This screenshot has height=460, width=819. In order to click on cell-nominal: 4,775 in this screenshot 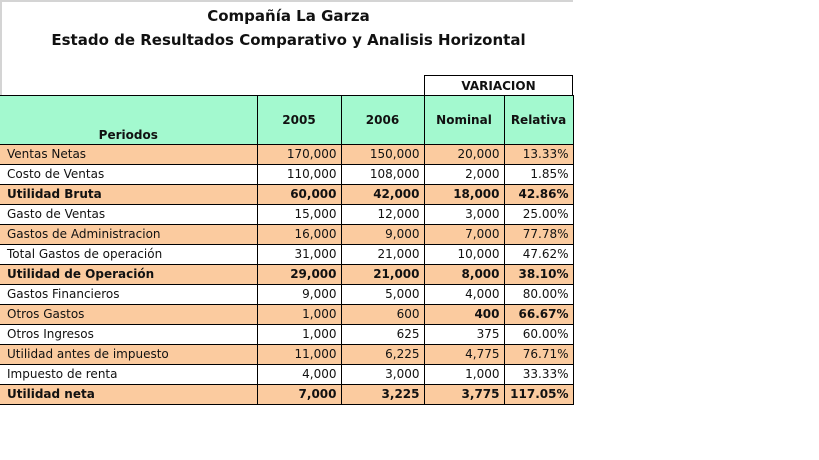, I will do `click(464, 354)`.